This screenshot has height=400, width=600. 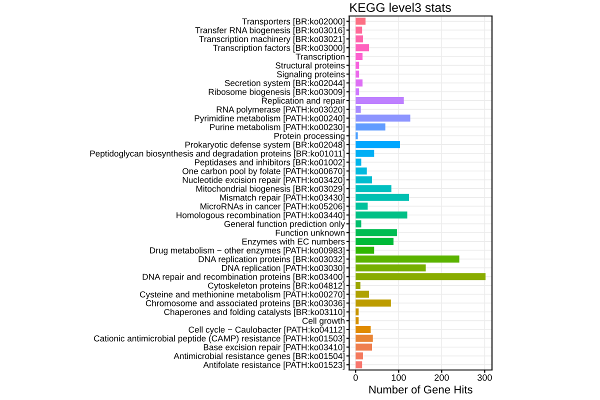 What do you see at coordinates (293, 22) in the screenshot?
I see `y-tick-label: Transporters [BR:ko02000]` at bounding box center [293, 22].